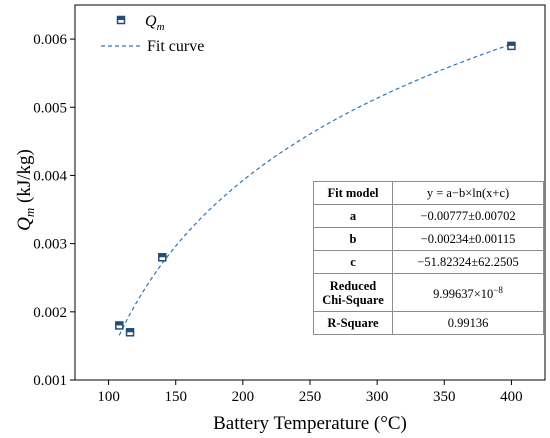 The width and height of the screenshot is (550, 438). I want to click on legend-qm-marker, so click(121, 20).